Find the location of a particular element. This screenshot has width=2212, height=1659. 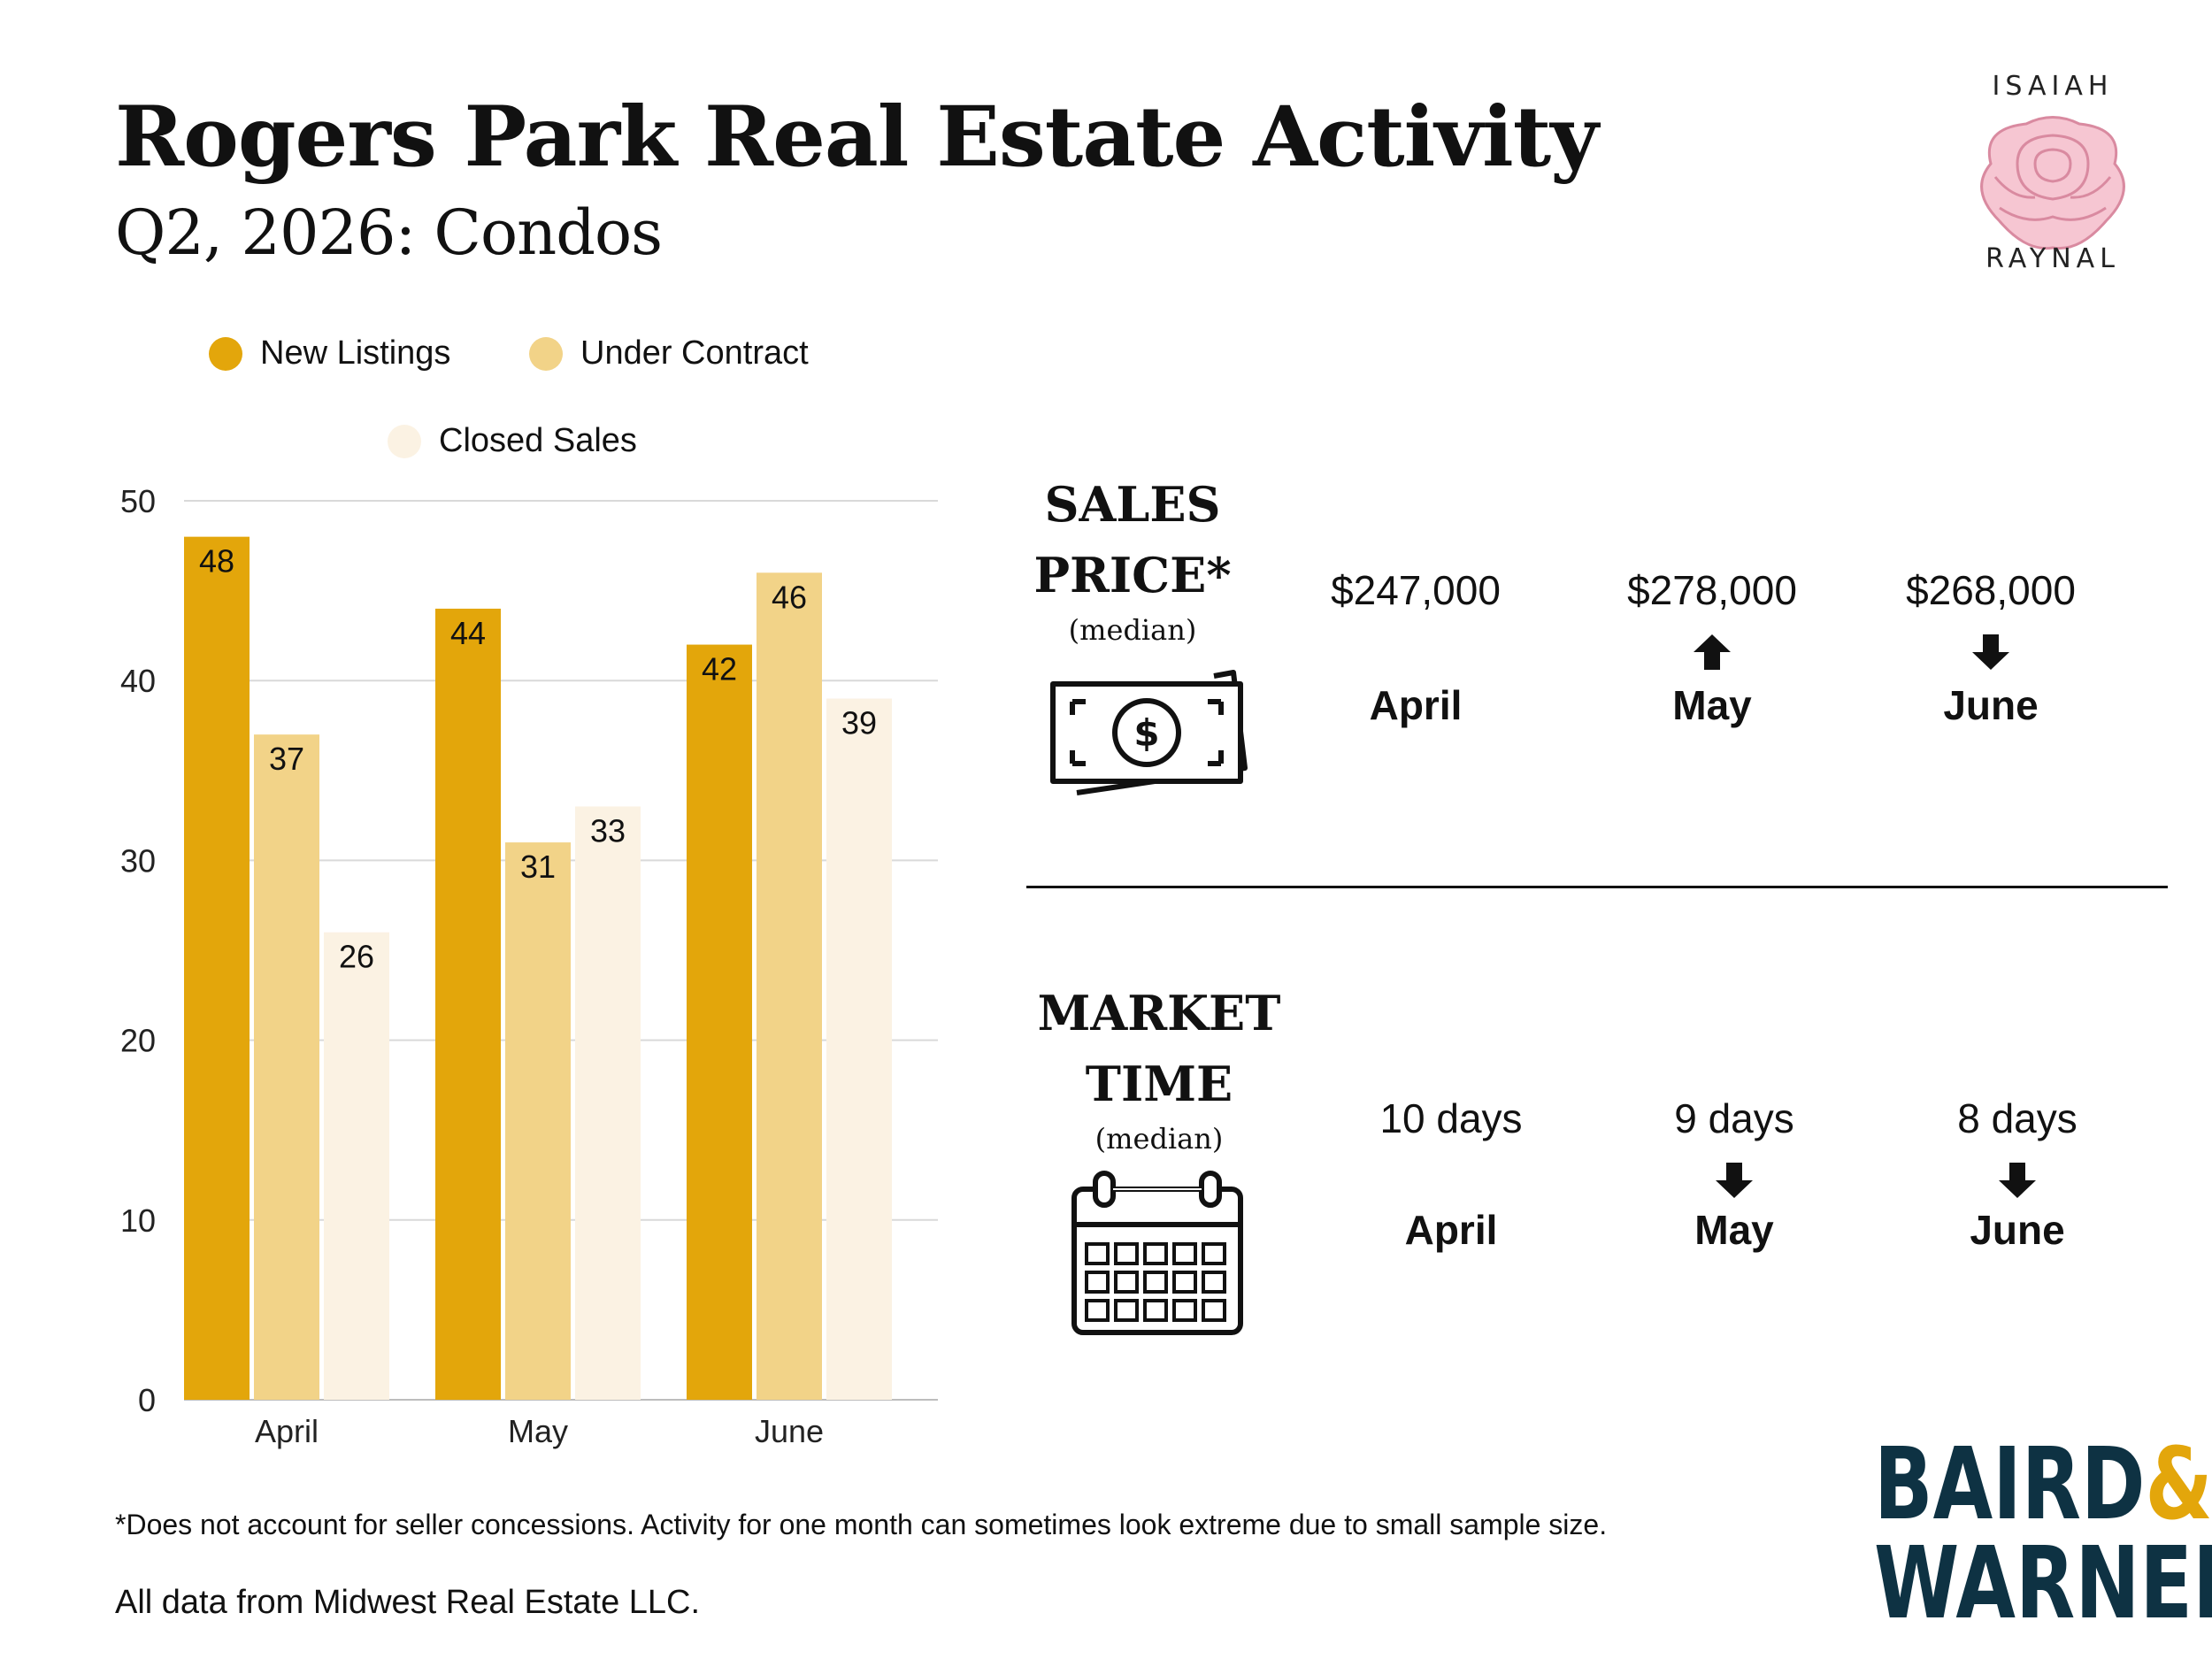

bar-new-listings-may is located at coordinates (468, 1004).